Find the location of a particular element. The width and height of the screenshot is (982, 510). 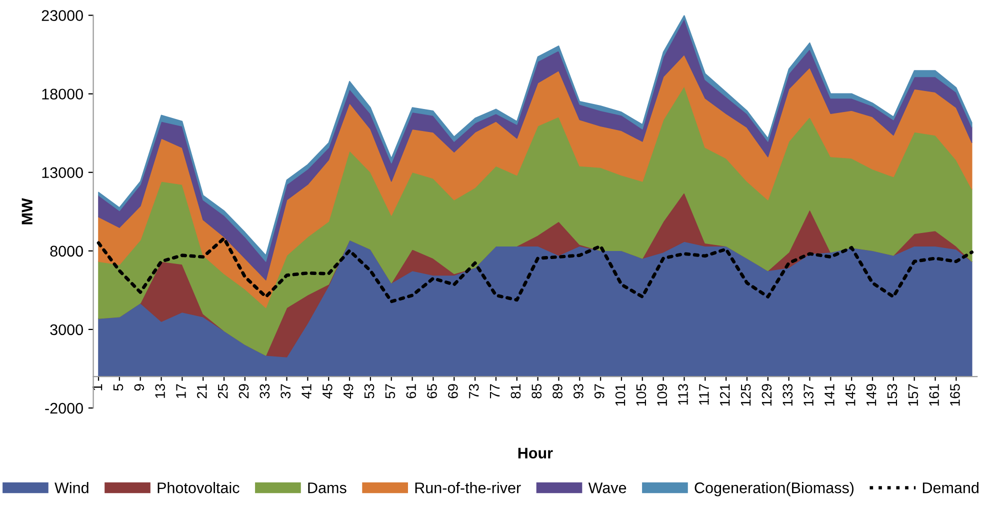

x-tick-label: 29 is located at coordinates (243, 391).